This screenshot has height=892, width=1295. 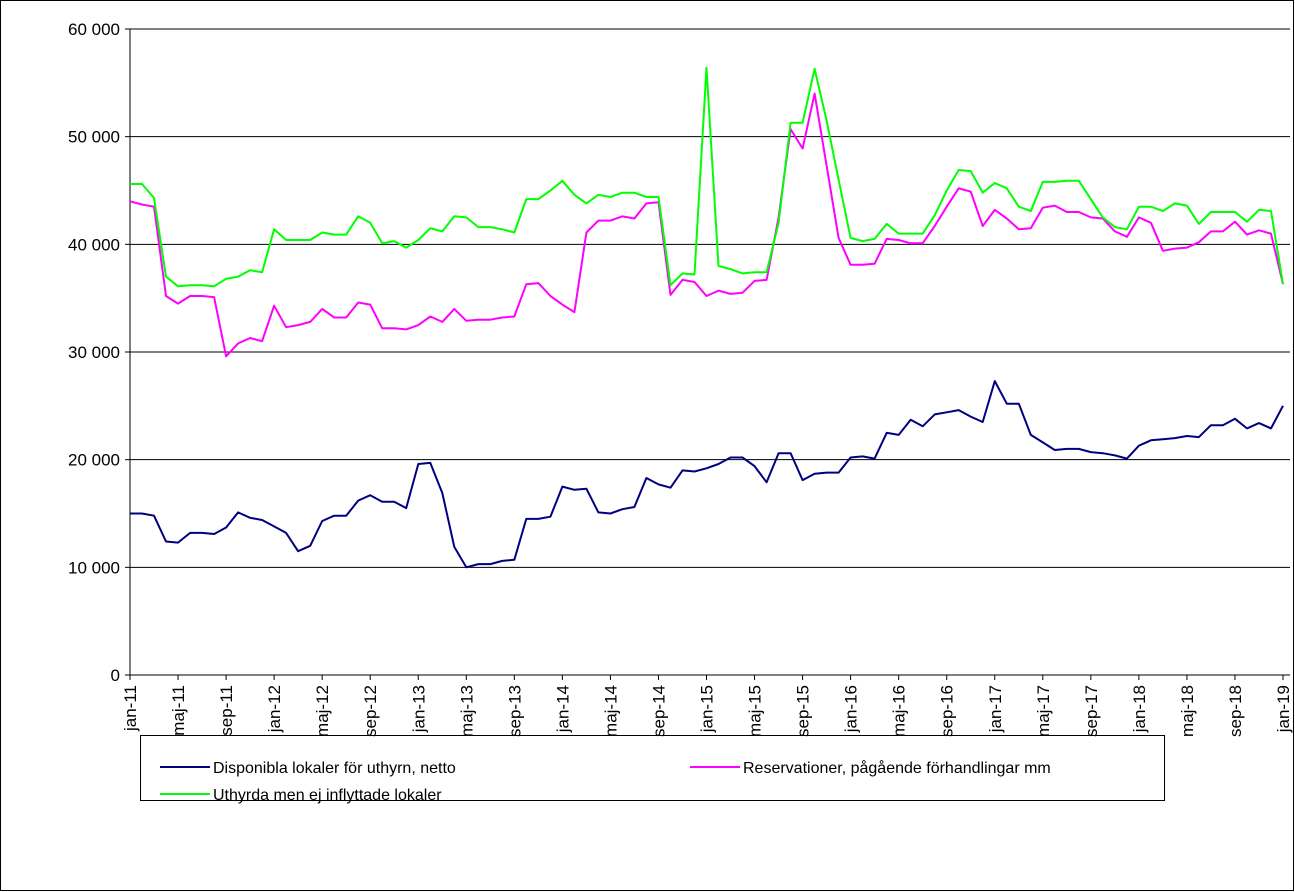 I want to click on x-tick-label: sep-14, so click(x=658, y=711).